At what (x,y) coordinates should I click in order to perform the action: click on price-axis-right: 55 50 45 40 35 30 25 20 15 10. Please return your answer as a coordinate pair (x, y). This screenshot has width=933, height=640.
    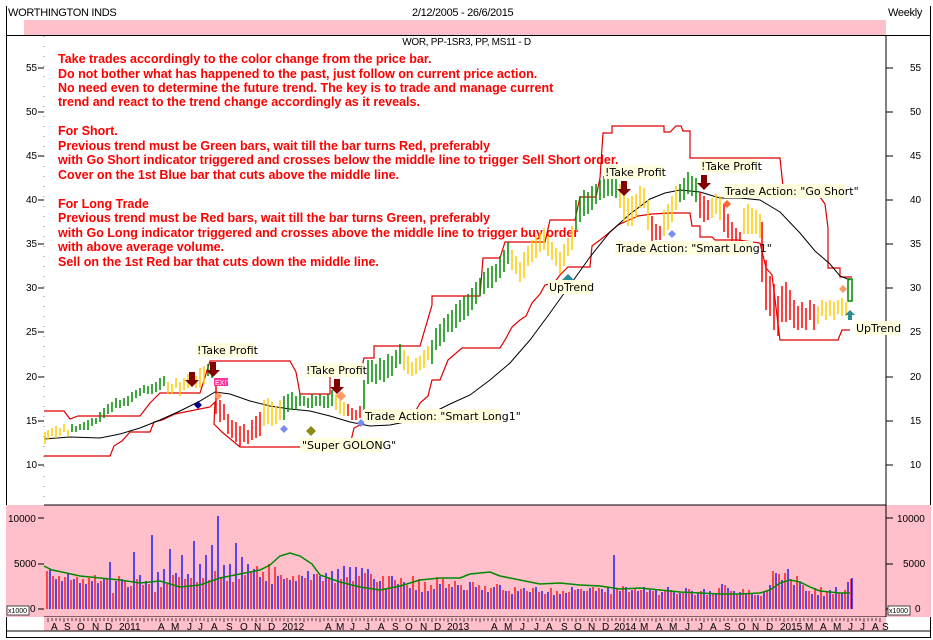
    Looking at the image, I should click on (904, 267).